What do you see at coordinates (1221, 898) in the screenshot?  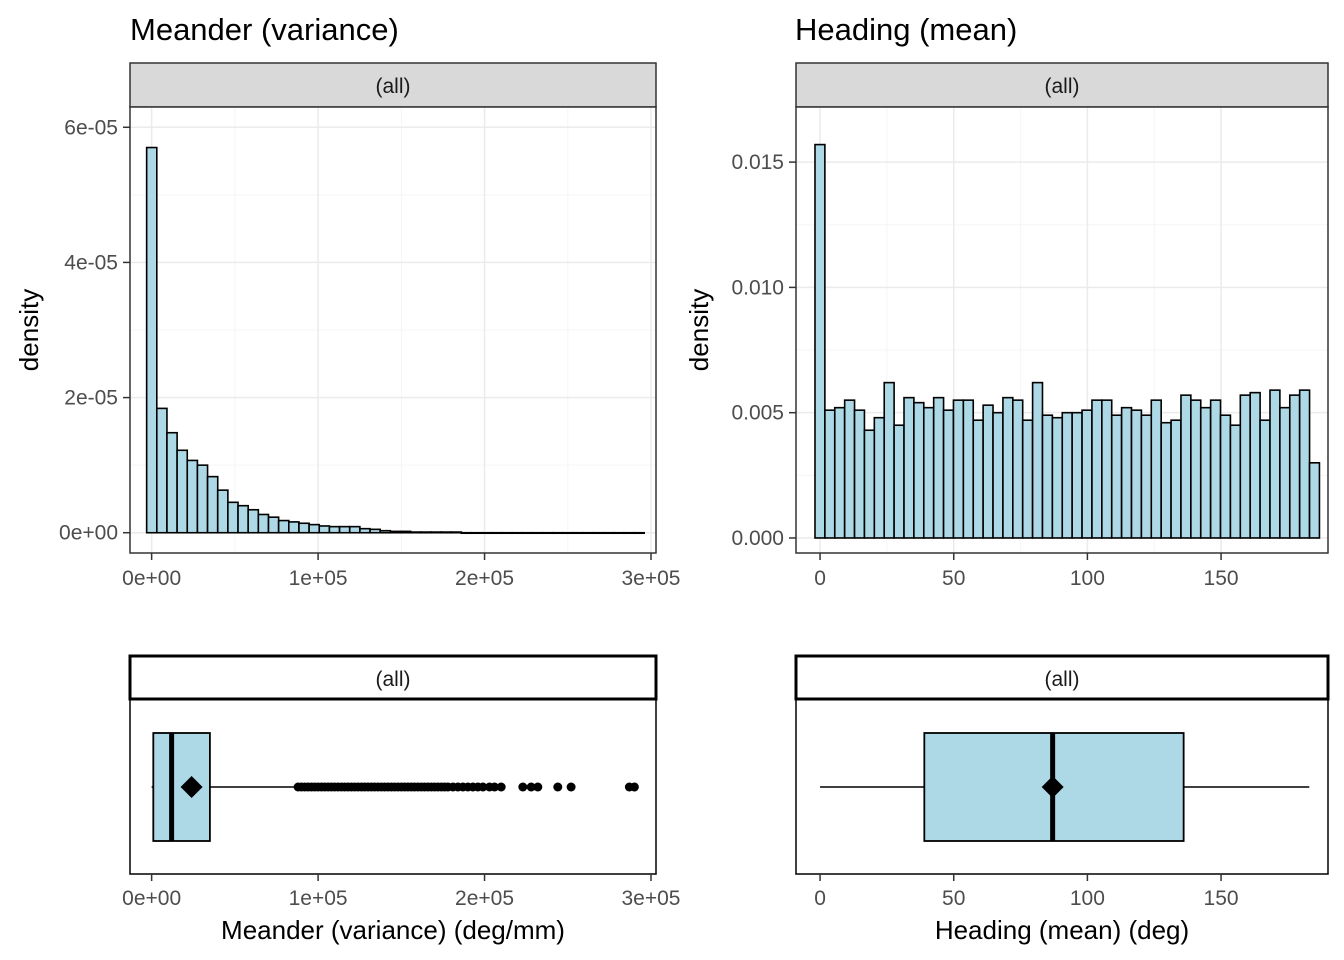 I see `heading-box-xtick-label: 150` at bounding box center [1221, 898].